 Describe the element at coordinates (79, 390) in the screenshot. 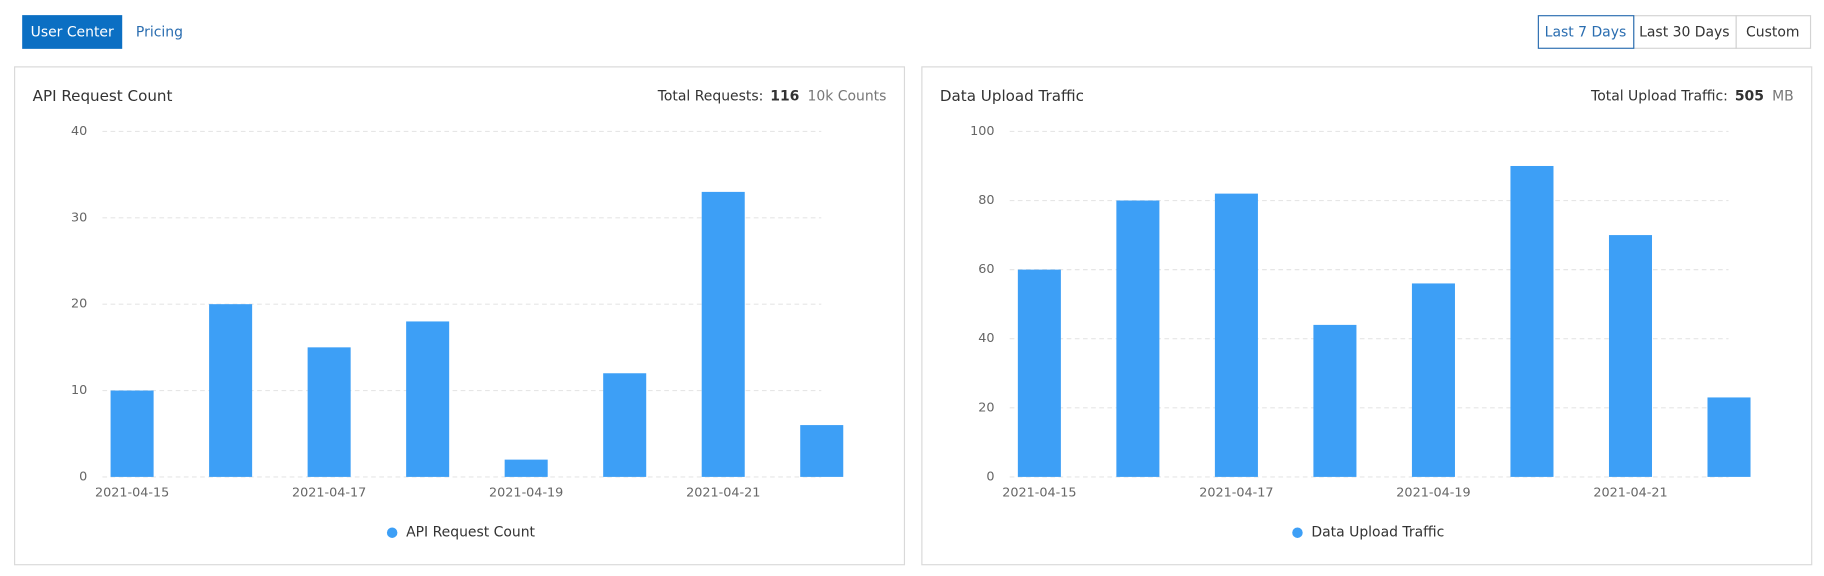

I see `y-tick-label: 10` at that location.